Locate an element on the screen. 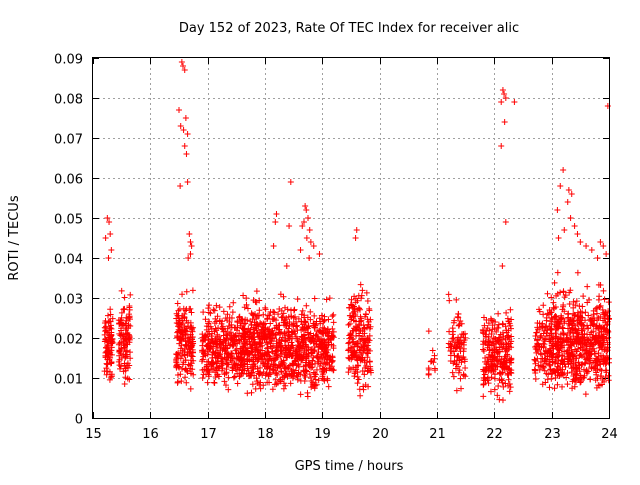 The height and width of the screenshot is (485, 640). y-tick-label: 0.09 is located at coordinates (68, 60).